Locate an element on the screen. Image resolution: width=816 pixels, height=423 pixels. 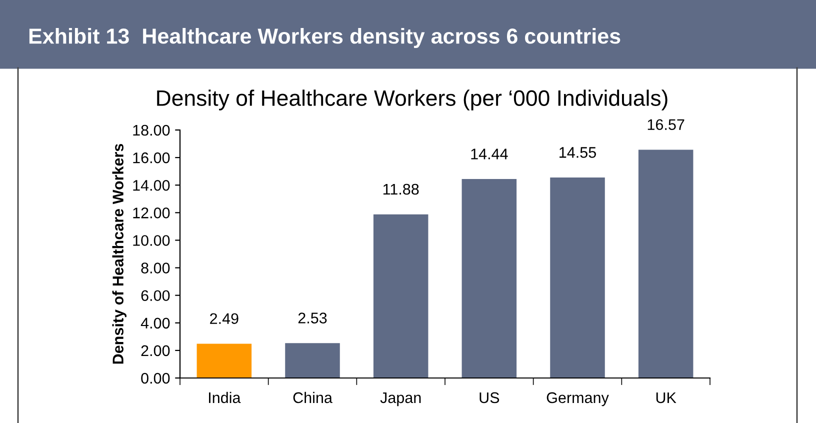
x-tick-label: Germany is located at coordinates (577, 399).